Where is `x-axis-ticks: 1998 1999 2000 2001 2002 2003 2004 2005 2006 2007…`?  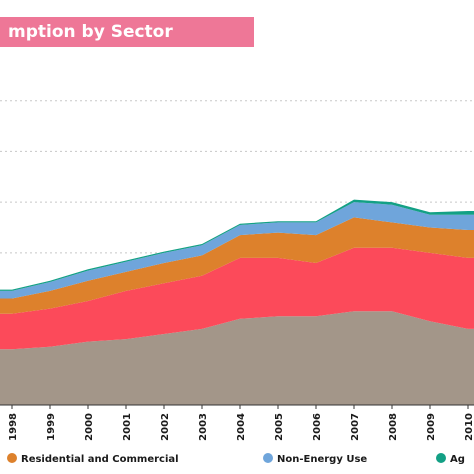
x-axis-ticks: 1998 1999 2000 2001 2002 2003 2004 2005 2006 2007… is located at coordinates (241, 423).